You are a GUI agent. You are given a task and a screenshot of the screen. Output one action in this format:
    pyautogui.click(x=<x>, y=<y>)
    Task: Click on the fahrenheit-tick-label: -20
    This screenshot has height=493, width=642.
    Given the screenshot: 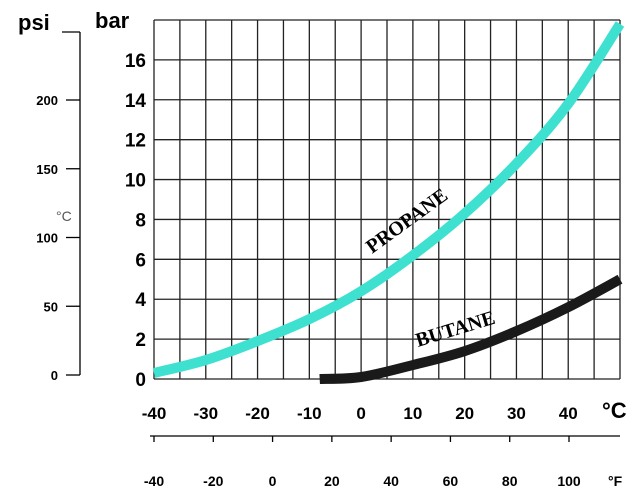 What is the action you would take?
    pyautogui.click(x=213, y=481)
    